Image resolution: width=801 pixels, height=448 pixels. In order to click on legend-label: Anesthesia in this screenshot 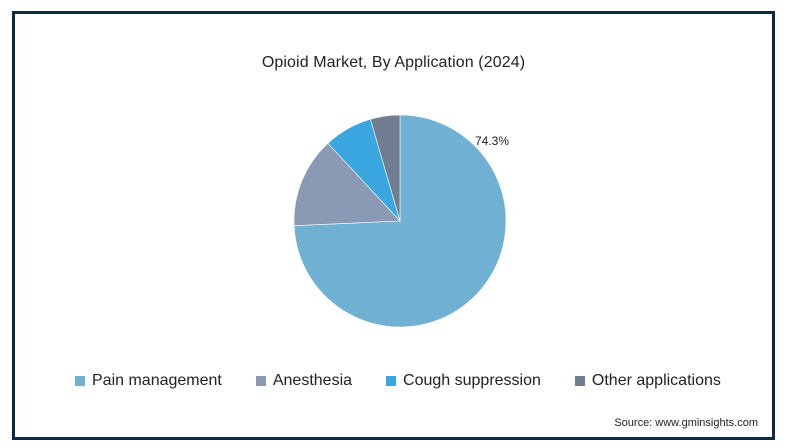, I will do `click(312, 380)`.